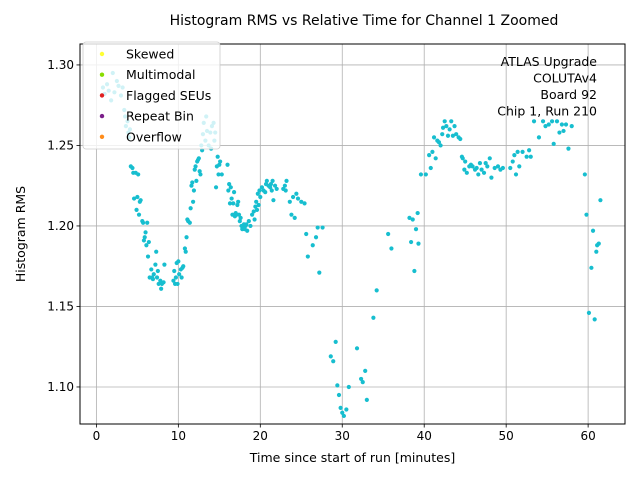  What do you see at coordinates (102, 54) in the screenshot?
I see `legend-marker` at bounding box center [102, 54].